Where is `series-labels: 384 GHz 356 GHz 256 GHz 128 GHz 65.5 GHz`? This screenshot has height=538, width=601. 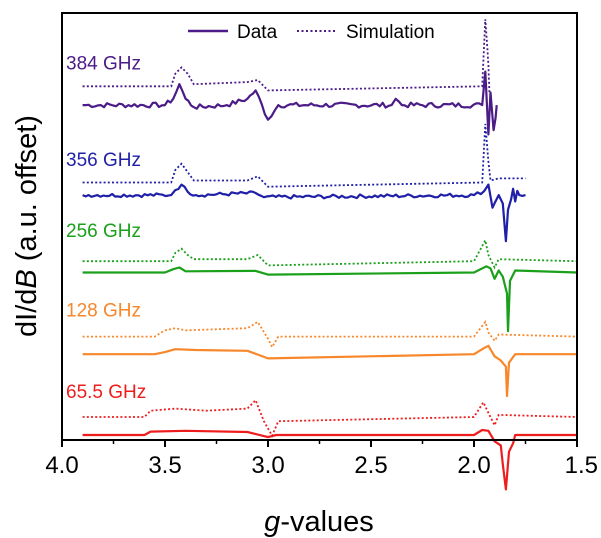
series-labels: 384 GHz 356 GHz 256 GHz 128 GHz 65.5 GHz is located at coordinates (106, 229).